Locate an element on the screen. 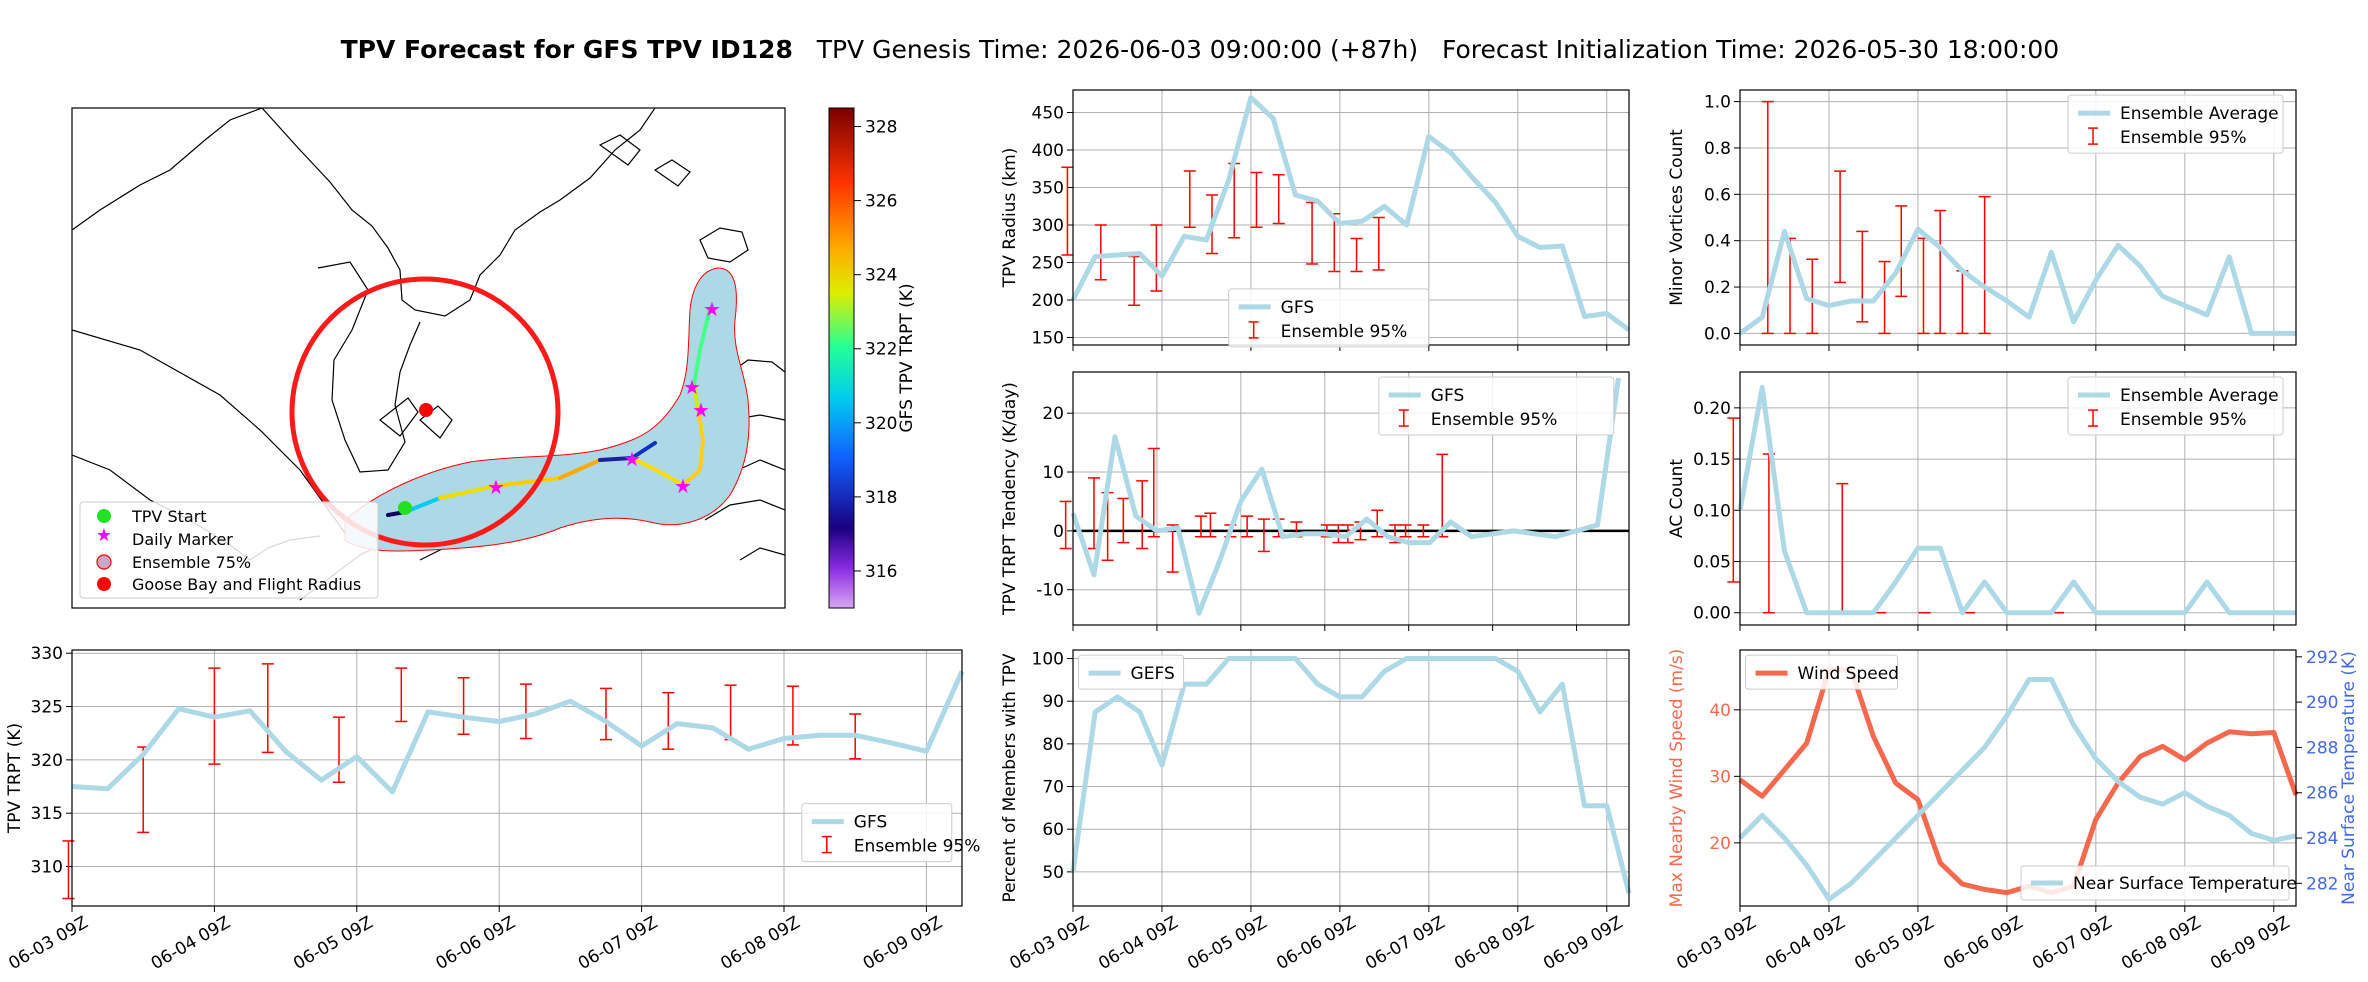 Image resolution: width=2368 pixels, height=982 pixels. y-tick-label: 70 is located at coordinates (1053, 788).